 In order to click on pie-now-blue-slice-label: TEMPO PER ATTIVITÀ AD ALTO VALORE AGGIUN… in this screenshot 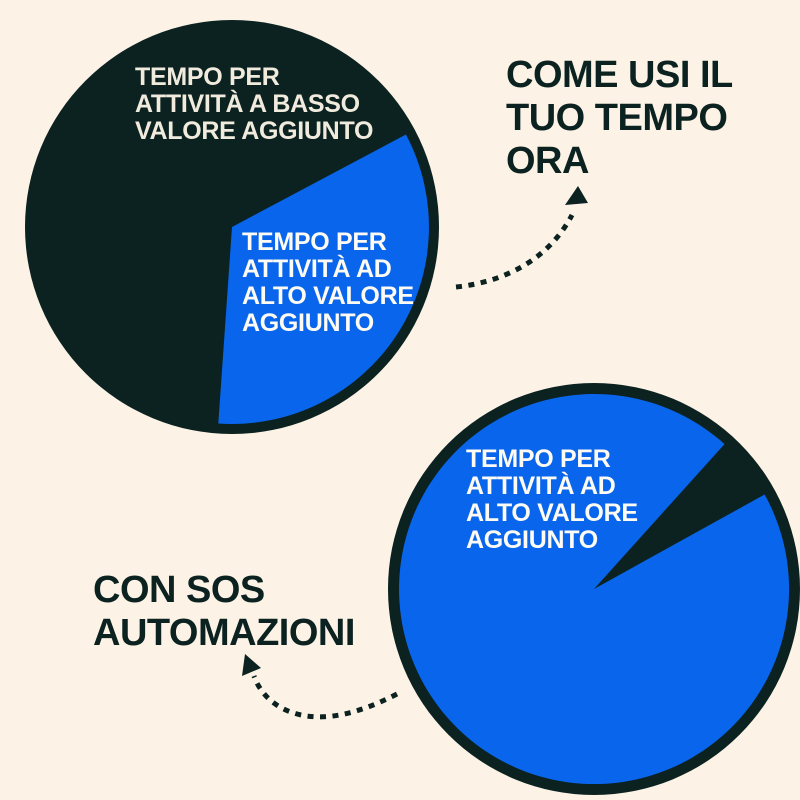, I will do `click(328, 283)`.